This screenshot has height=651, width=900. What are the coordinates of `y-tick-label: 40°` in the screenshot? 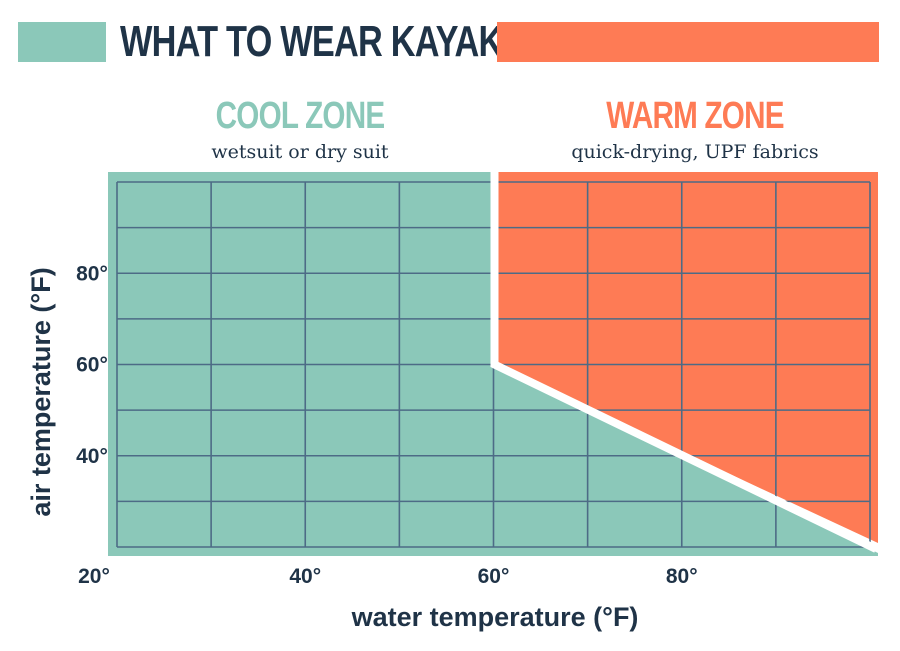 It's located at (92, 456).